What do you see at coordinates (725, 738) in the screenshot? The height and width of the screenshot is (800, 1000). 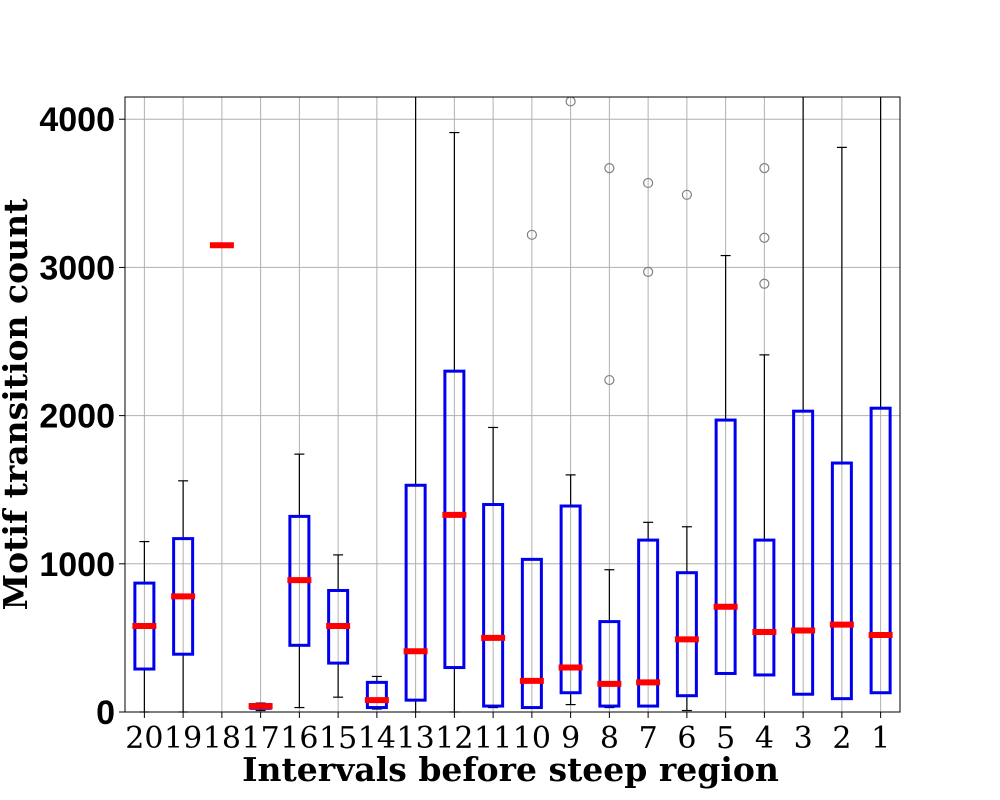 I see `x-tick-label: 5` at bounding box center [725, 738].